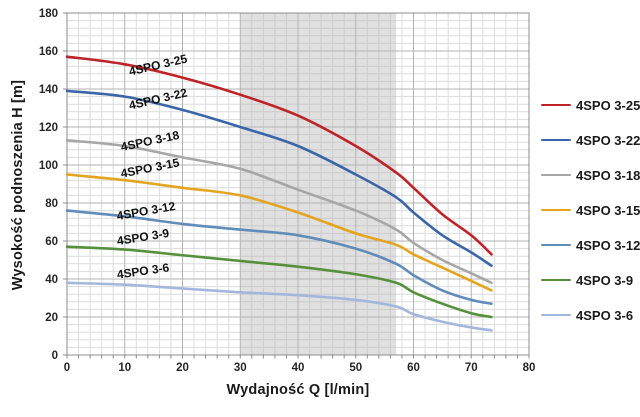 This screenshot has height=417, width=640. What do you see at coordinates (605, 315) in the screenshot?
I see `legend-item-label: 4SPO 3-6` at bounding box center [605, 315].